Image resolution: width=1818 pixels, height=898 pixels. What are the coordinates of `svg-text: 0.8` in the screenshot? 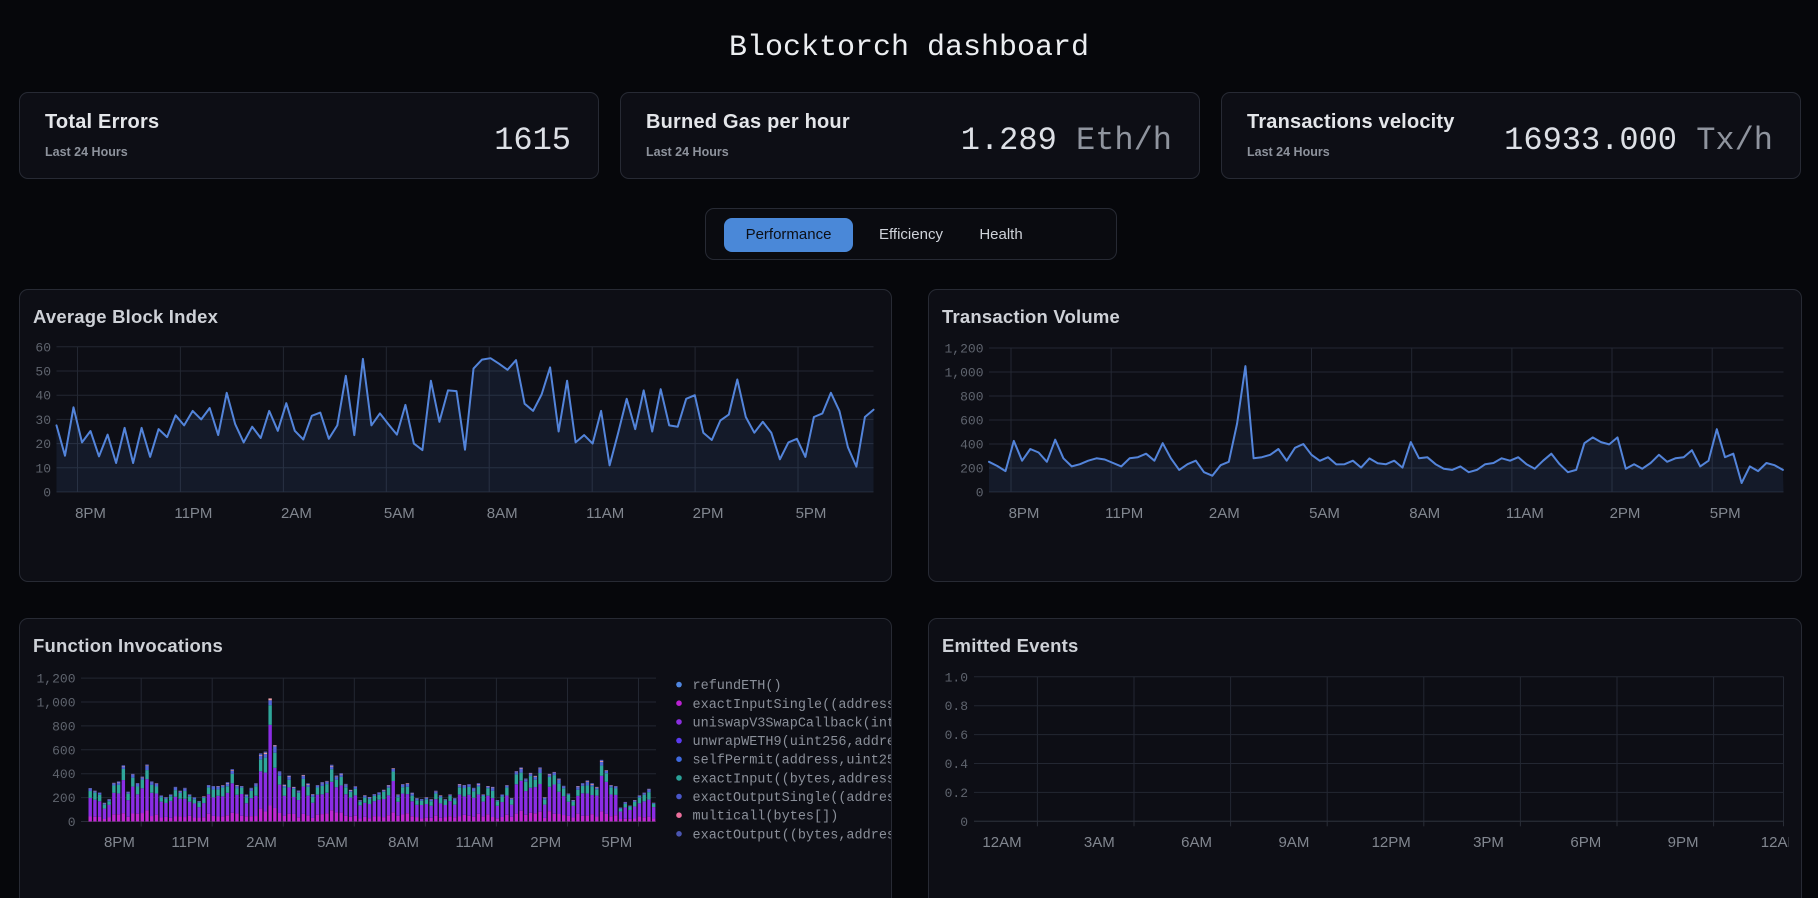 It's located at (956, 706).